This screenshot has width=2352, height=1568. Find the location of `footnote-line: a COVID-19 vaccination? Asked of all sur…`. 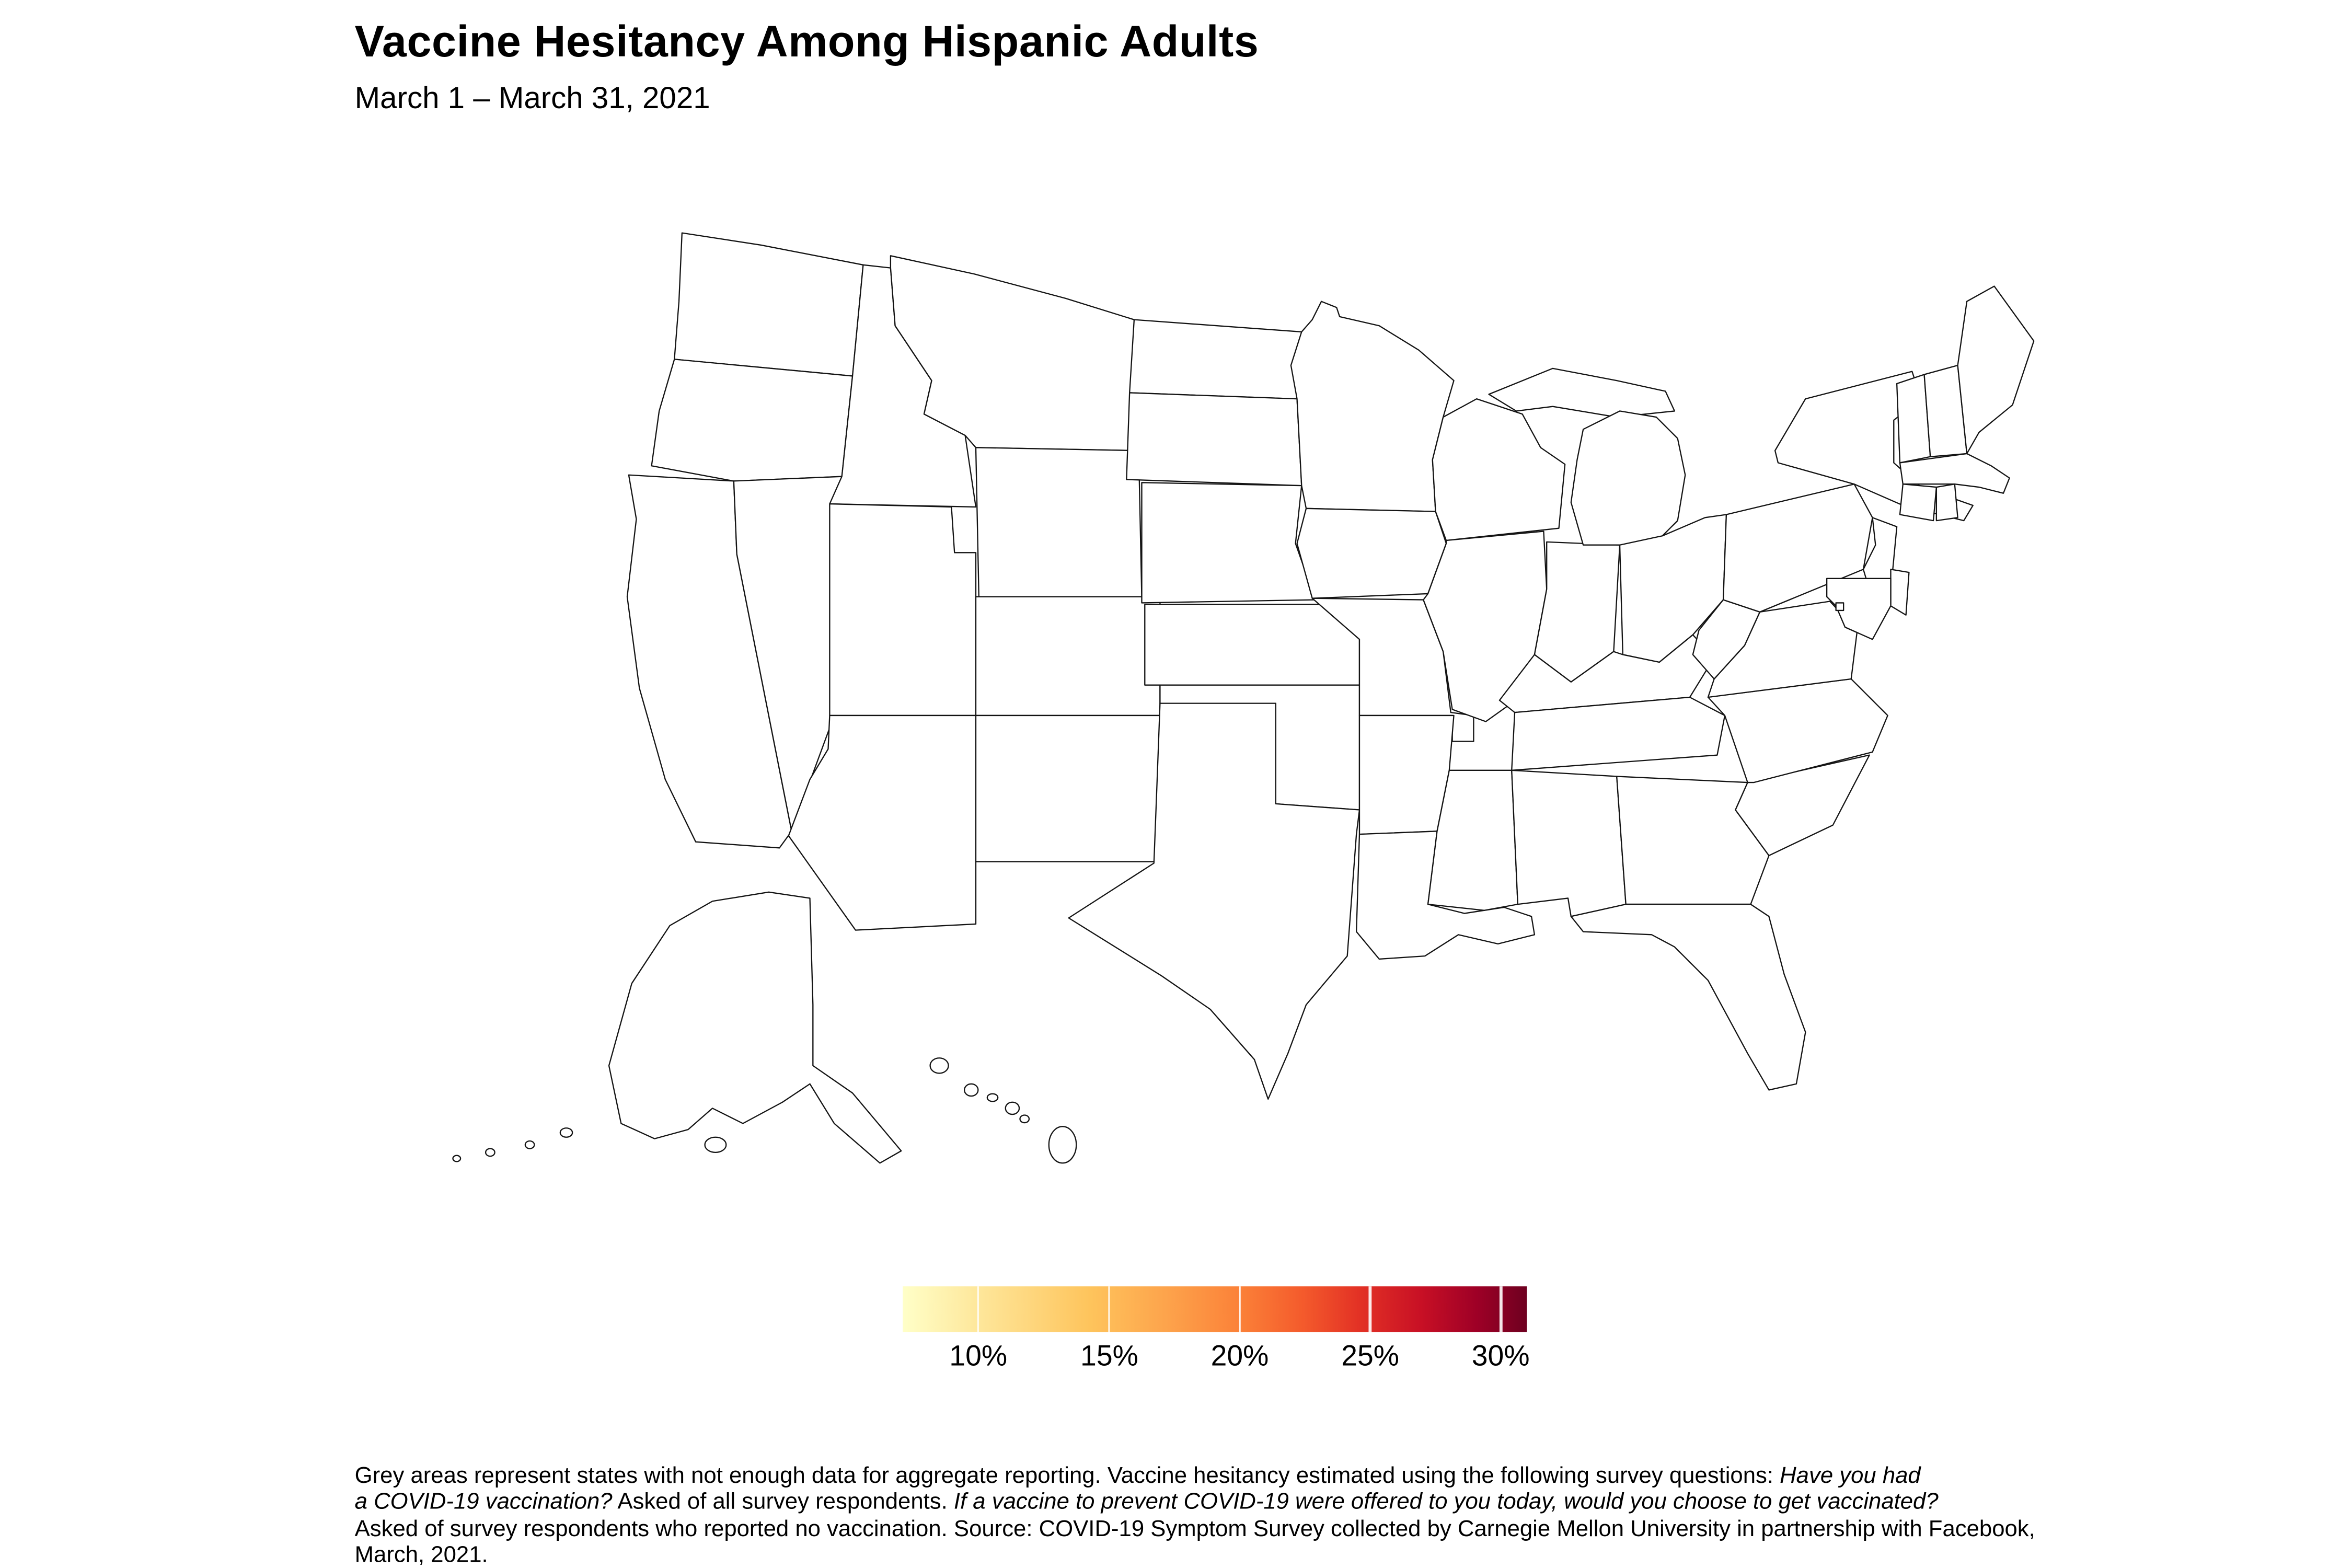

footnote-line: a COVID-19 vaccination? Asked of all sur… is located at coordinates (1146, 1502).